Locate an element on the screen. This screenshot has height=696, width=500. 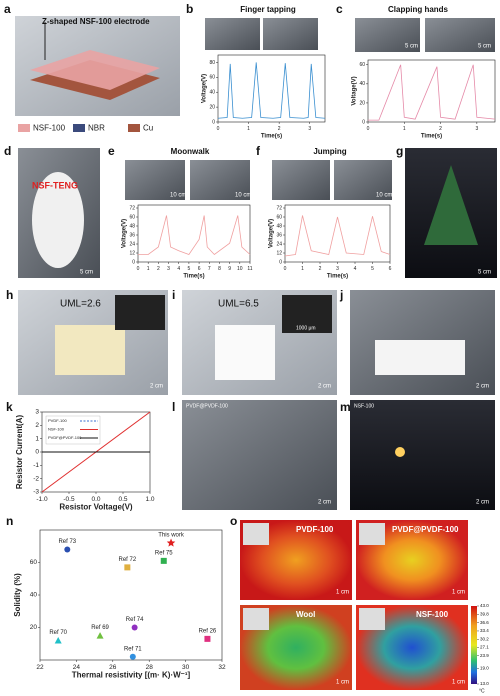
colorbar-tick-label: 27.1 is located at coordinates (484, 647).